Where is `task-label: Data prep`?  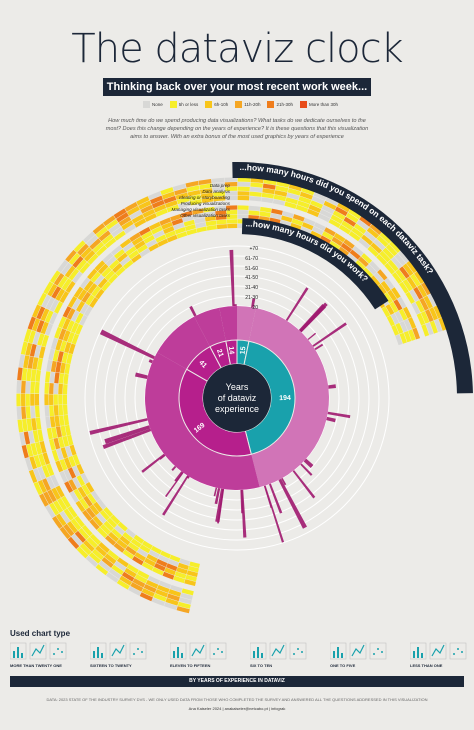
task-label: Data prep is located at coordinates (219, 185).